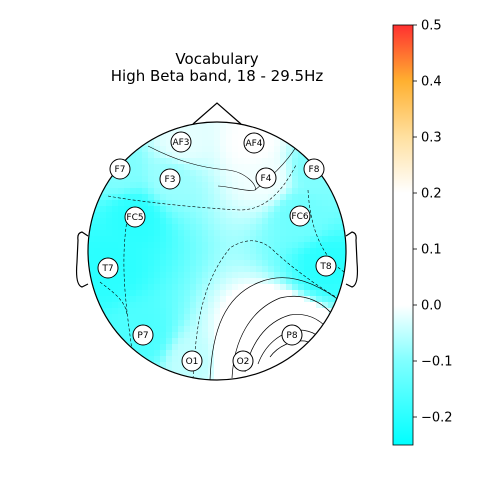 The image size is (500, 500). What do you see at coordinates (134, 218) in the screenshot?
I see `electrode-label: FC5` at bounding box center [134, 218].